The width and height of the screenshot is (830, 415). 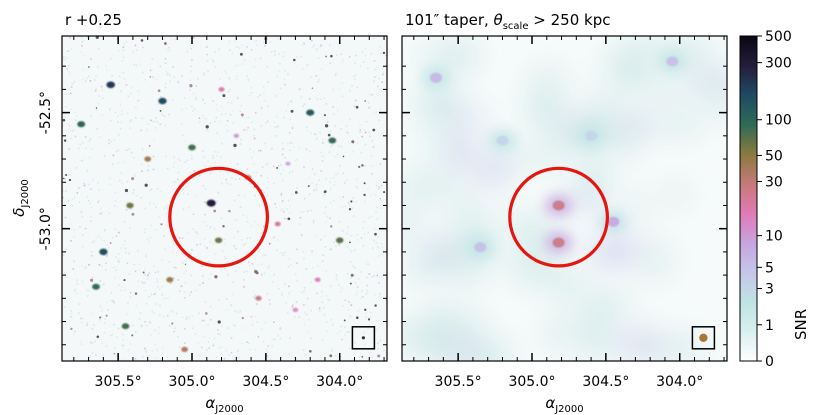 I want to click on x-axis-label-right: αJ2000, so click(x=564, y=404).